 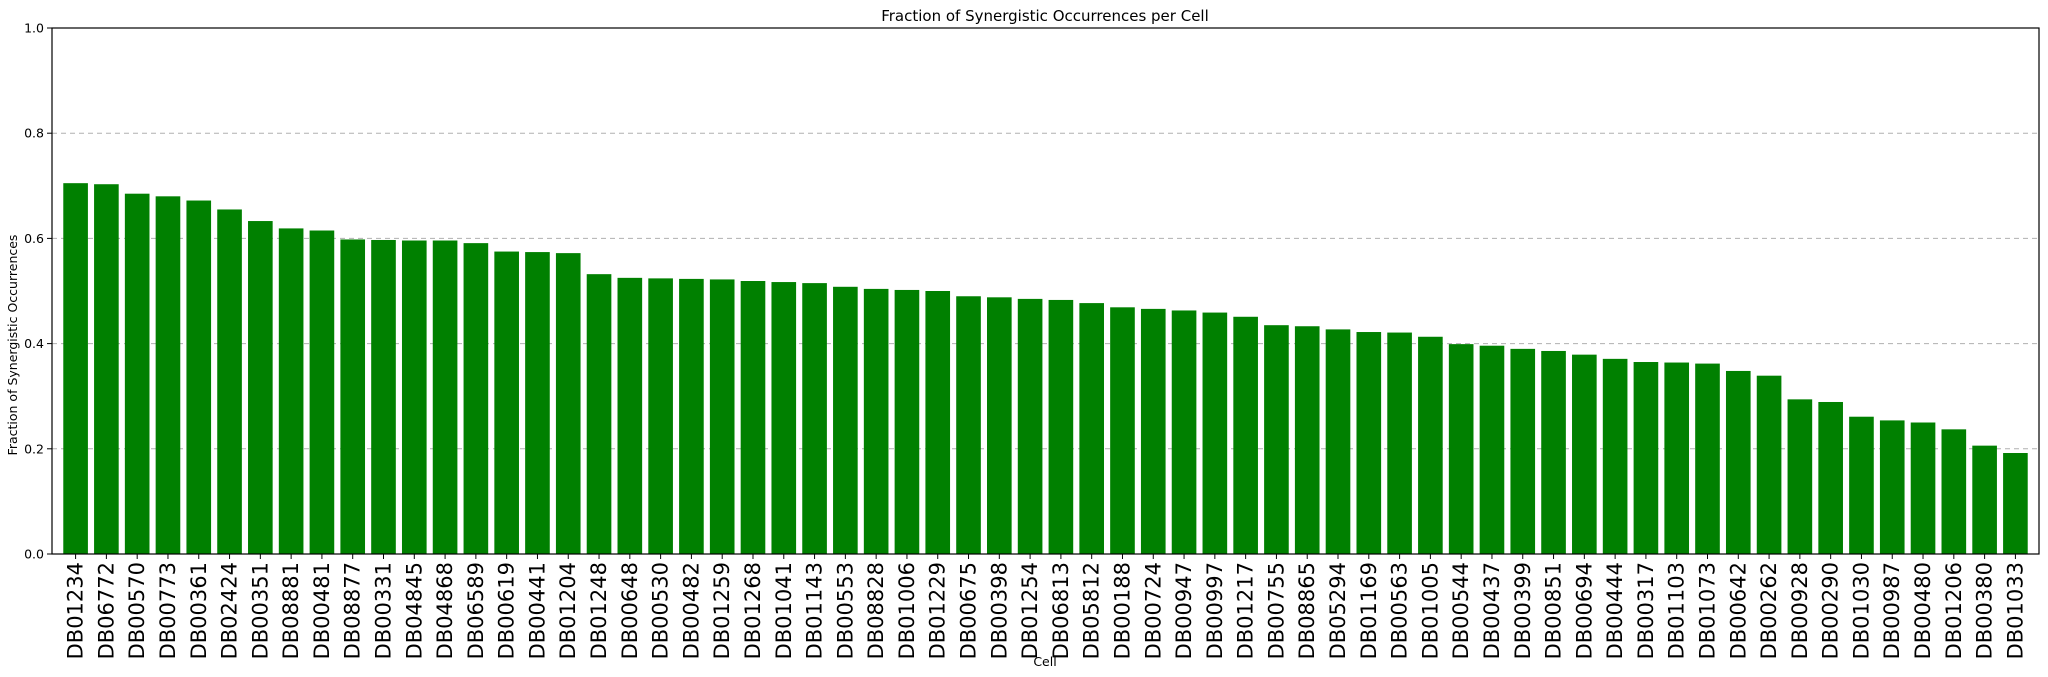 I want to click on y-axis-label: Fraction of Synergistic Occurrences, so click(x=12, y=345).